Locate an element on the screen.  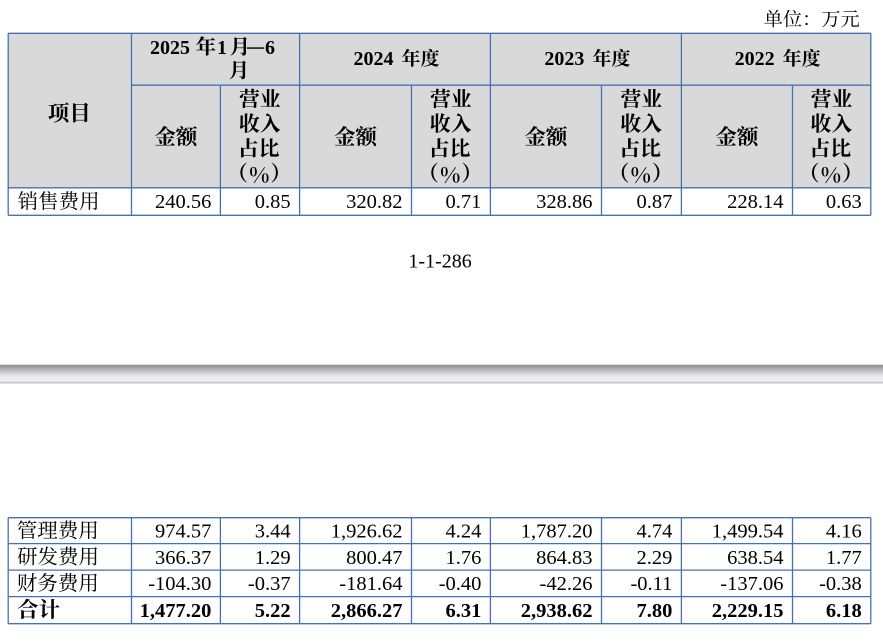
svg-text: -104.30 is located at coordinates (179, 584).